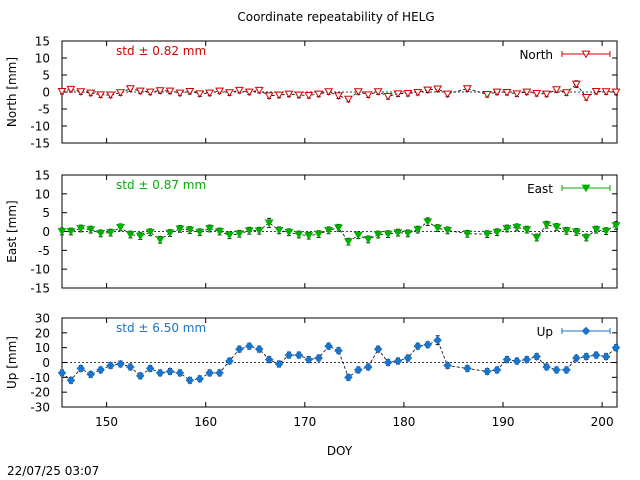 This screenshot has width=640, height=480. What do you see at coordinates (161, 328) in the screenshot?
I see `std-label: std ± 6.50 mm` at bounding box center [161, 328].